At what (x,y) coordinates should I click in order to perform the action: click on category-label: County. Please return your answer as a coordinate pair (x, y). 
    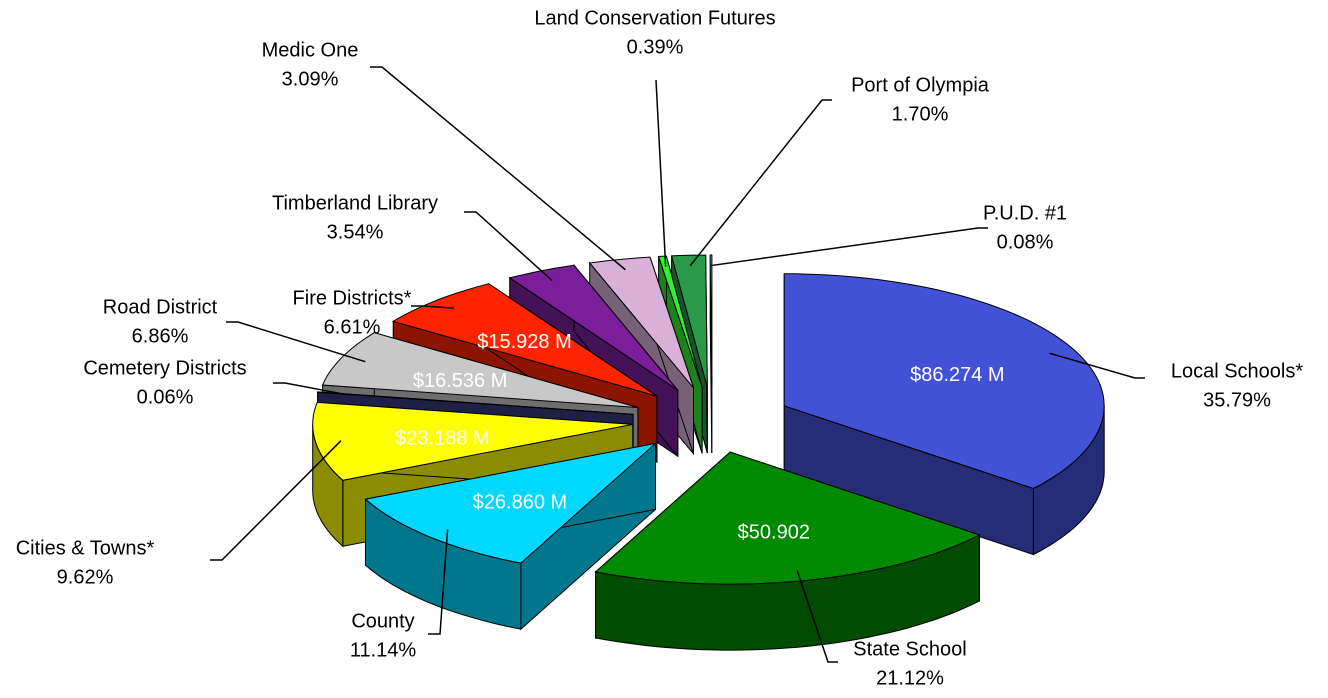
    Looking at the image, I should click on (382, 621).